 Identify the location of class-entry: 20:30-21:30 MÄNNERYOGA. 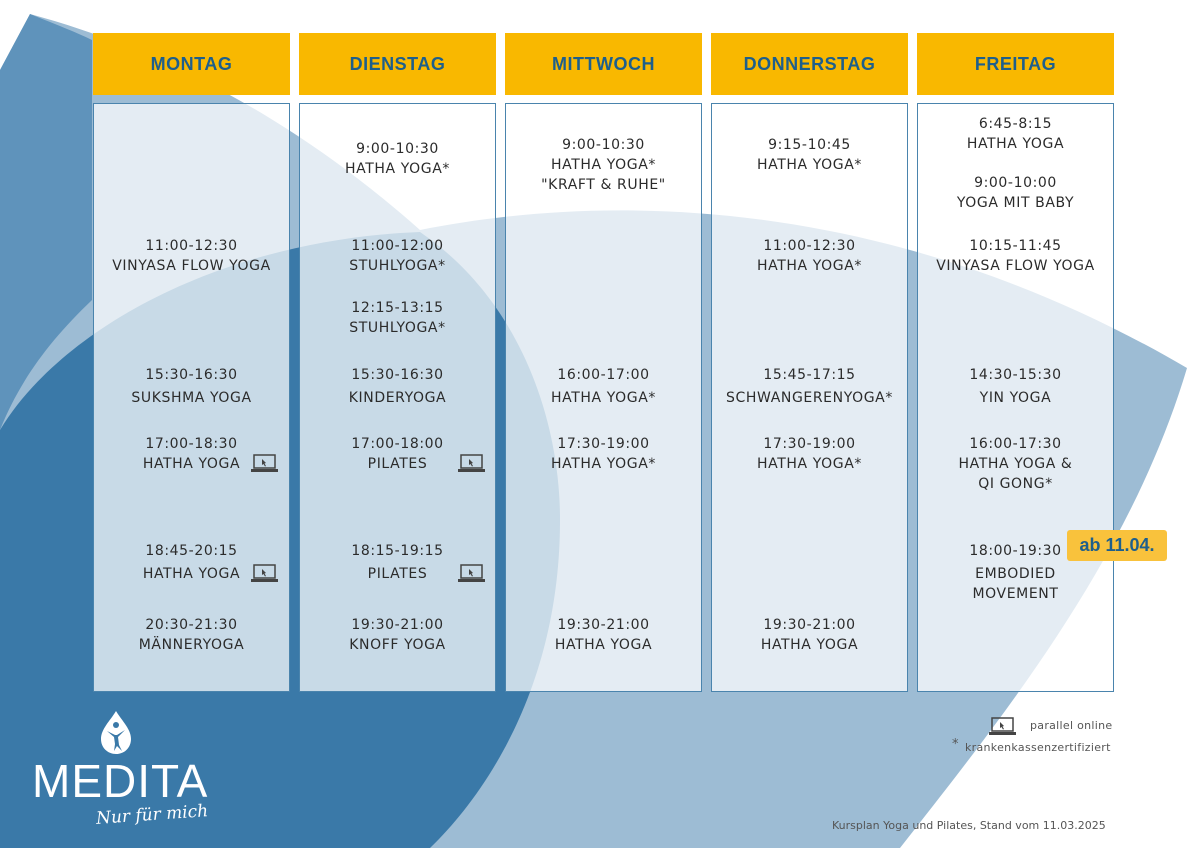
(191, 635).